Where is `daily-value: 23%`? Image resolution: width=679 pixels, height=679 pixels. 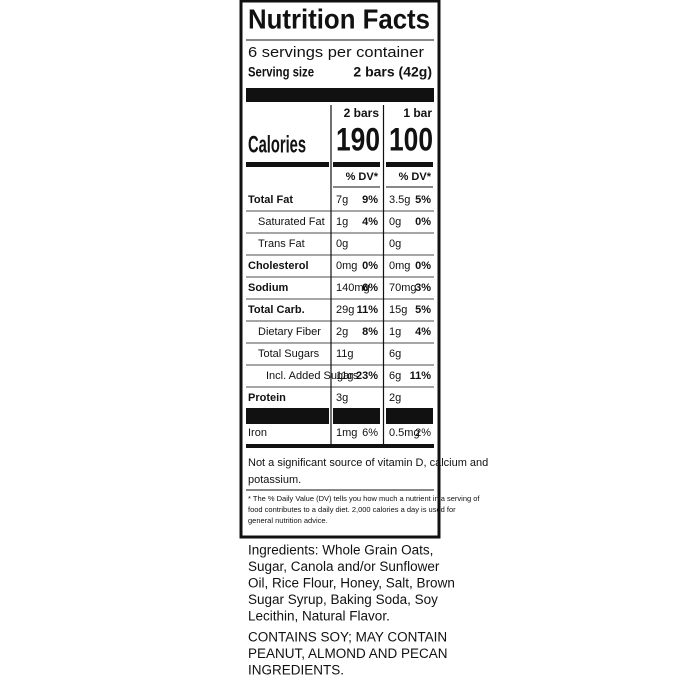
daily-value: 23% is located at coordinates (367, 376).